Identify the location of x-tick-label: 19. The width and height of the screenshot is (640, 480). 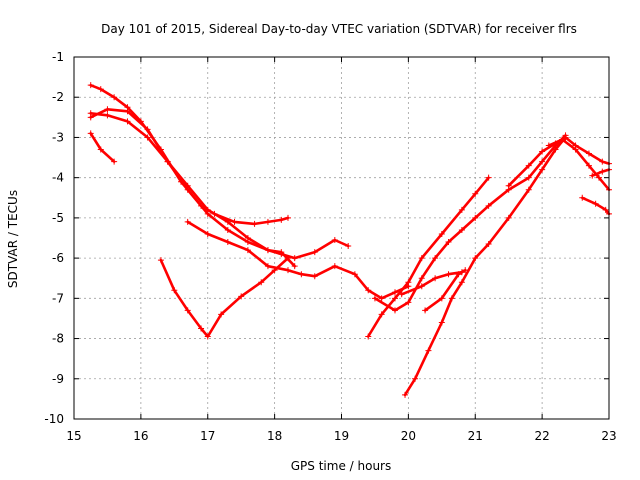
(341, 436).